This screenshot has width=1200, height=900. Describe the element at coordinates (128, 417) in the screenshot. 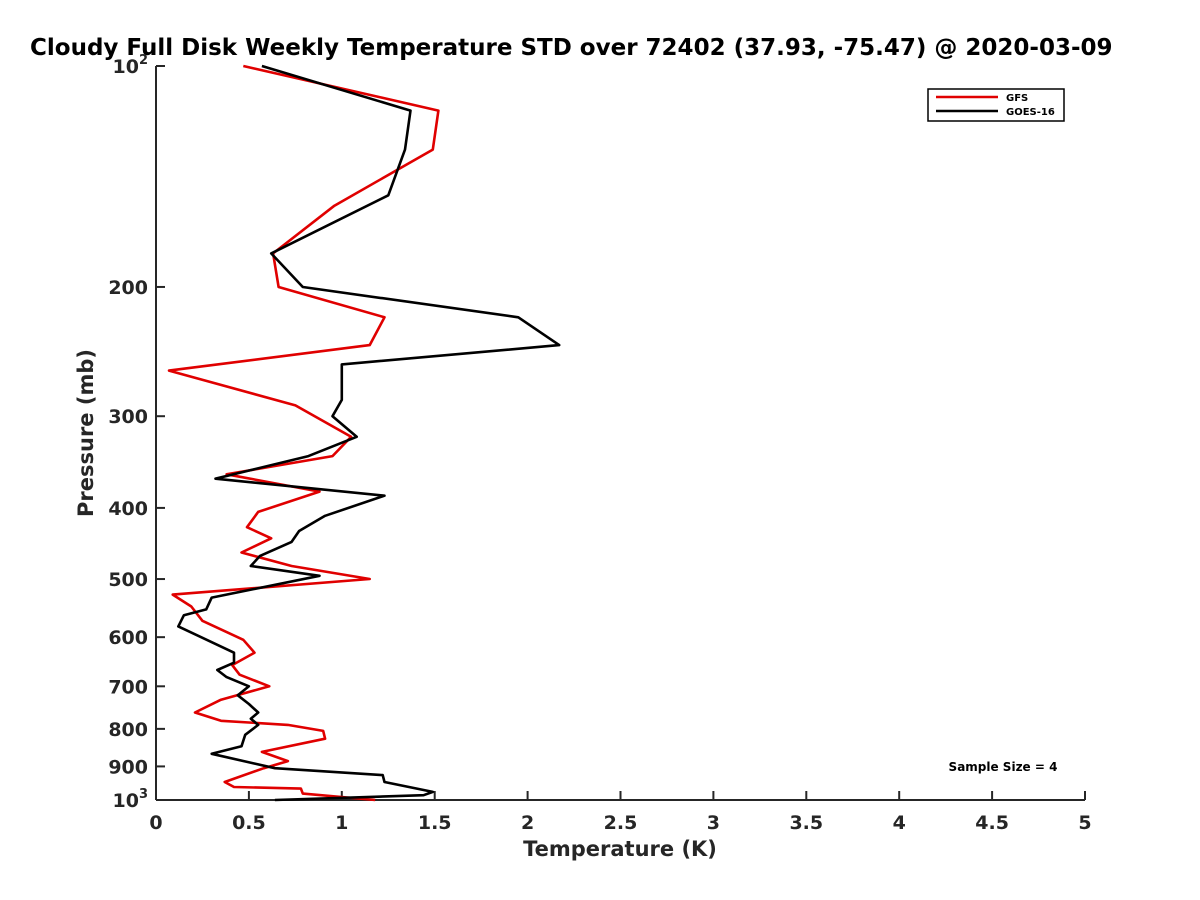

I see `y-tick-label: 300` at that location.